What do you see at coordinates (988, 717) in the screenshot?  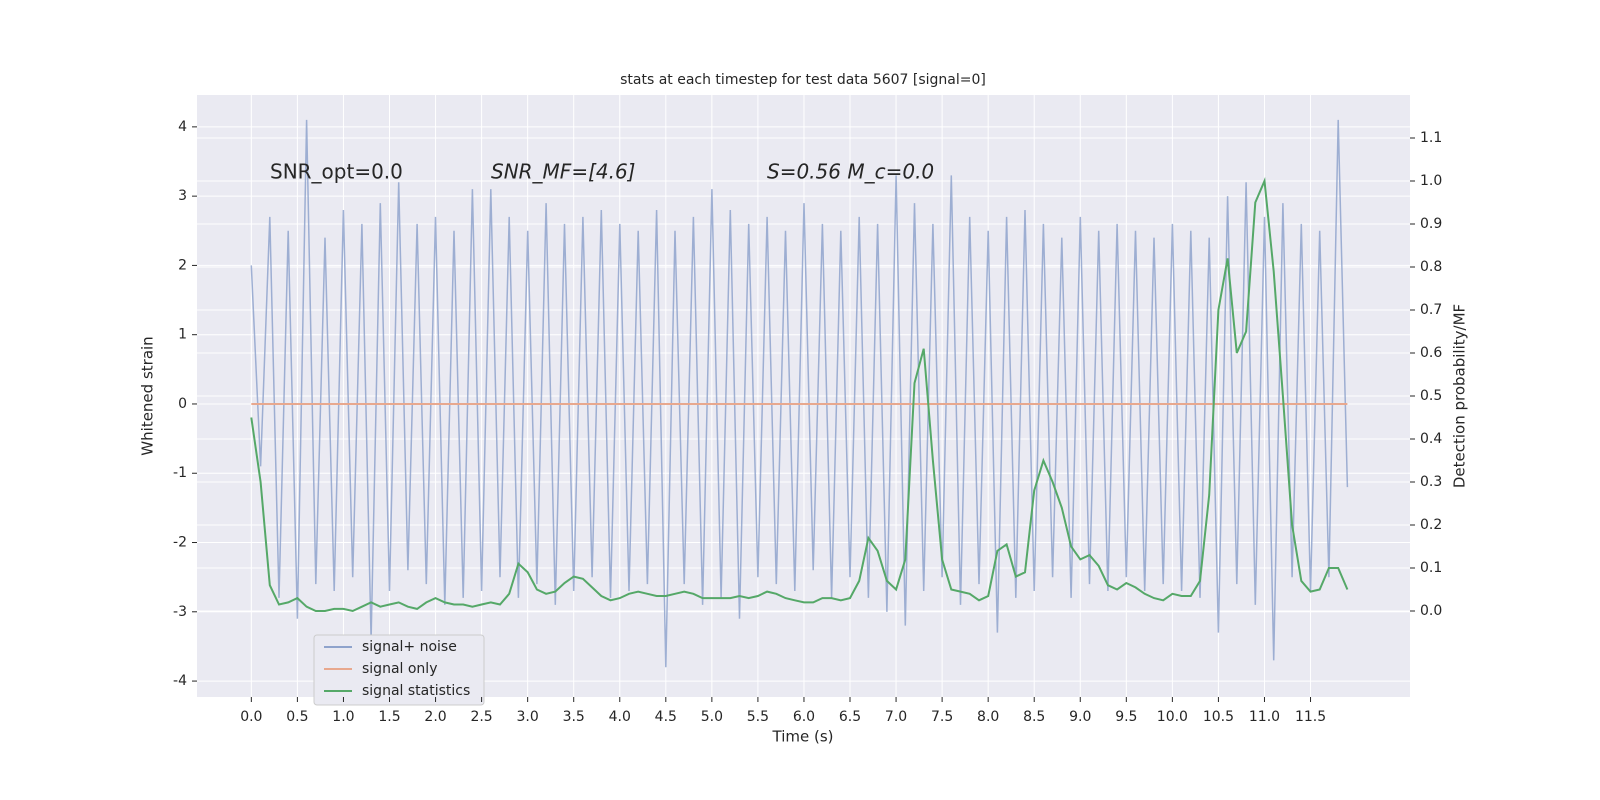 I see `x-tick-label: 8.0` at bounding box center [988, 717].